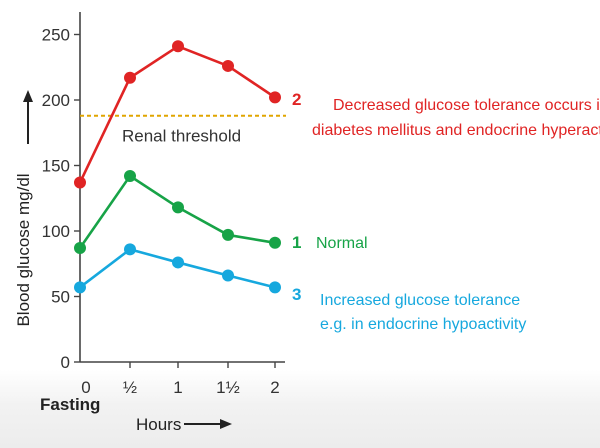  I want to click on series-2-number: 2, so click(296, 99).